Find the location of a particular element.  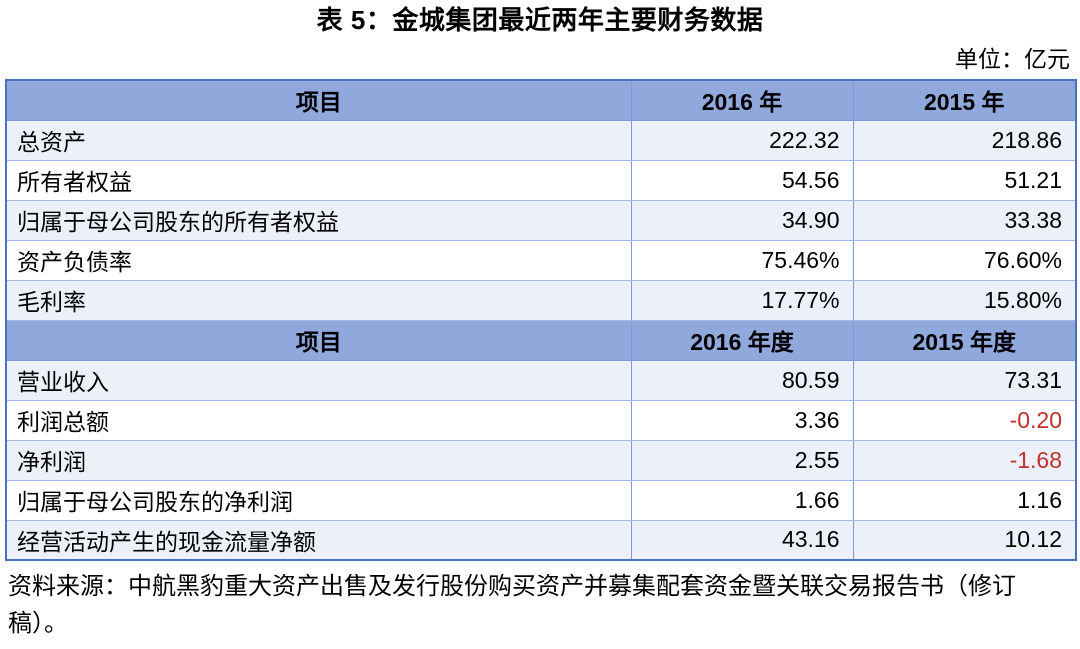

row-value-2016: 2.55 is located at coordinates (741, 460).